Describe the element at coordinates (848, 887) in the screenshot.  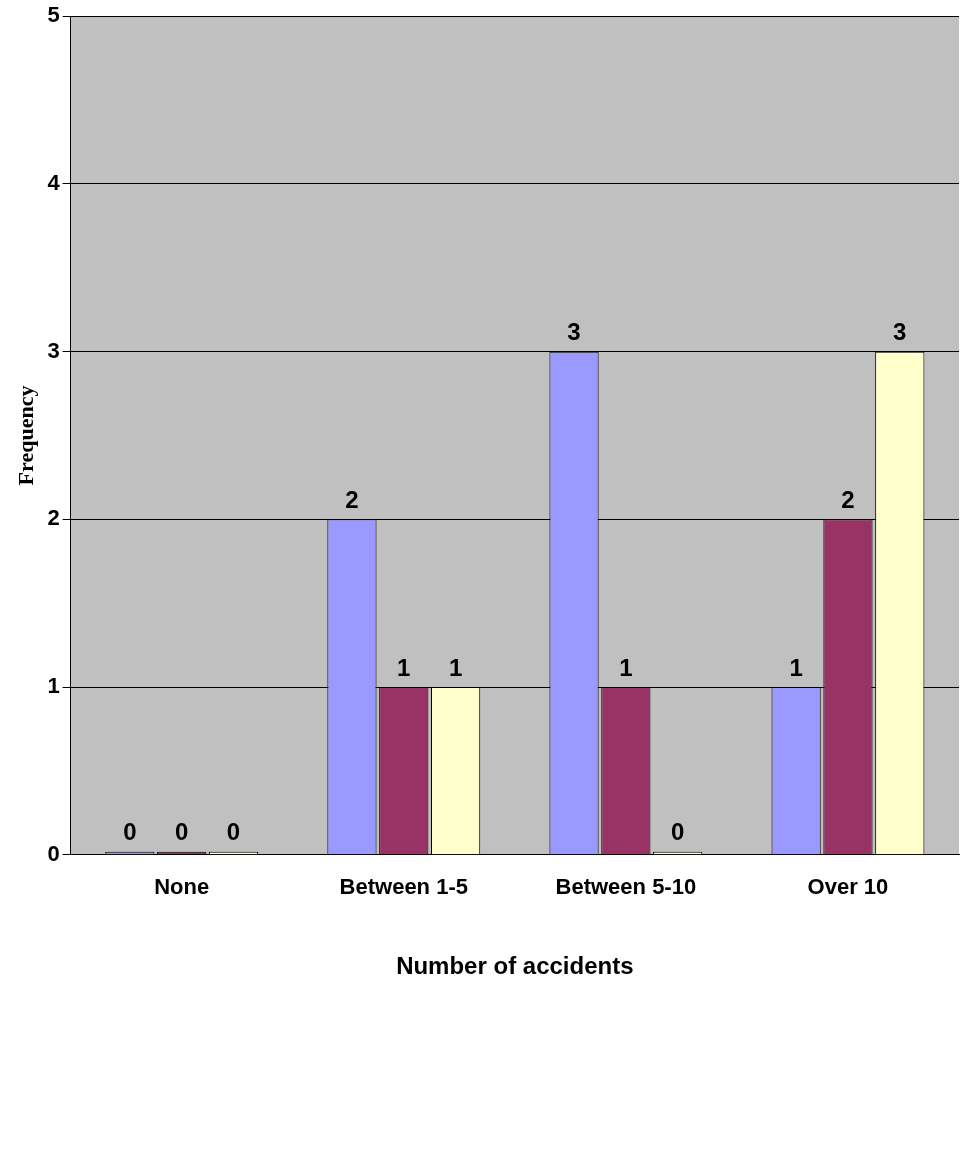
I see `x-tick-label: Over 10` at that location.